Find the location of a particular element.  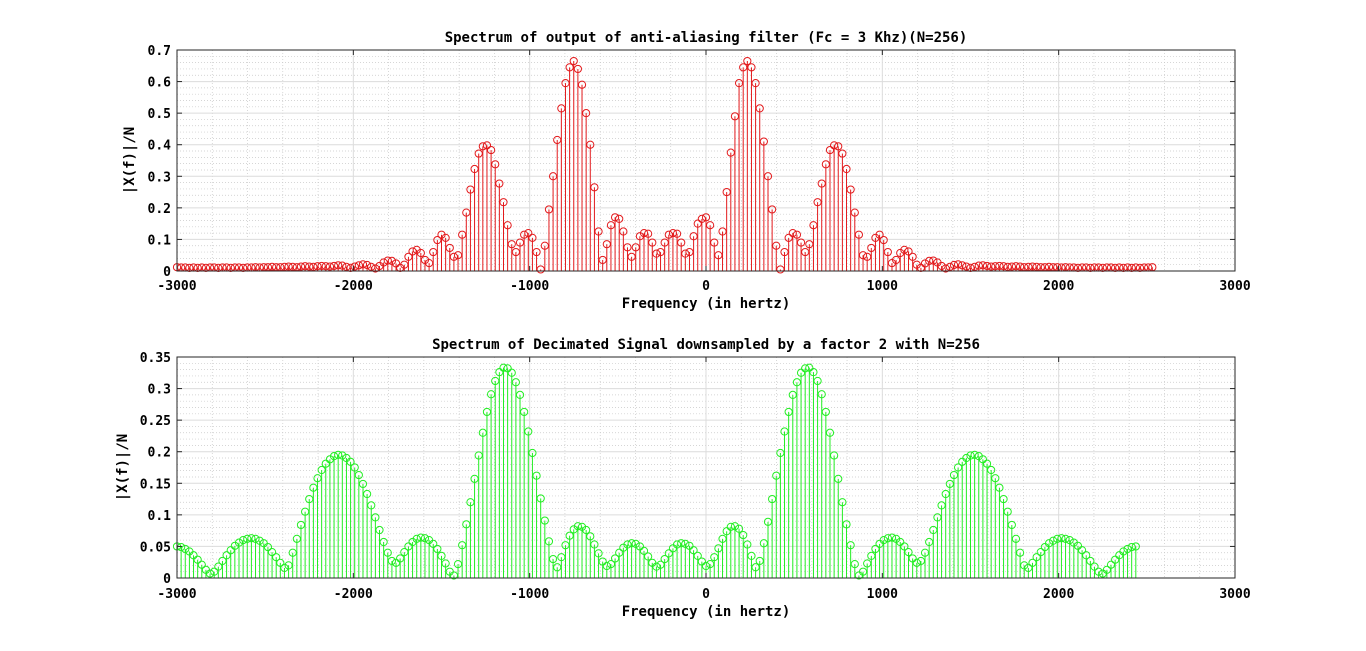

x-tick-label: 1000 is located at coordinates (882, 594).